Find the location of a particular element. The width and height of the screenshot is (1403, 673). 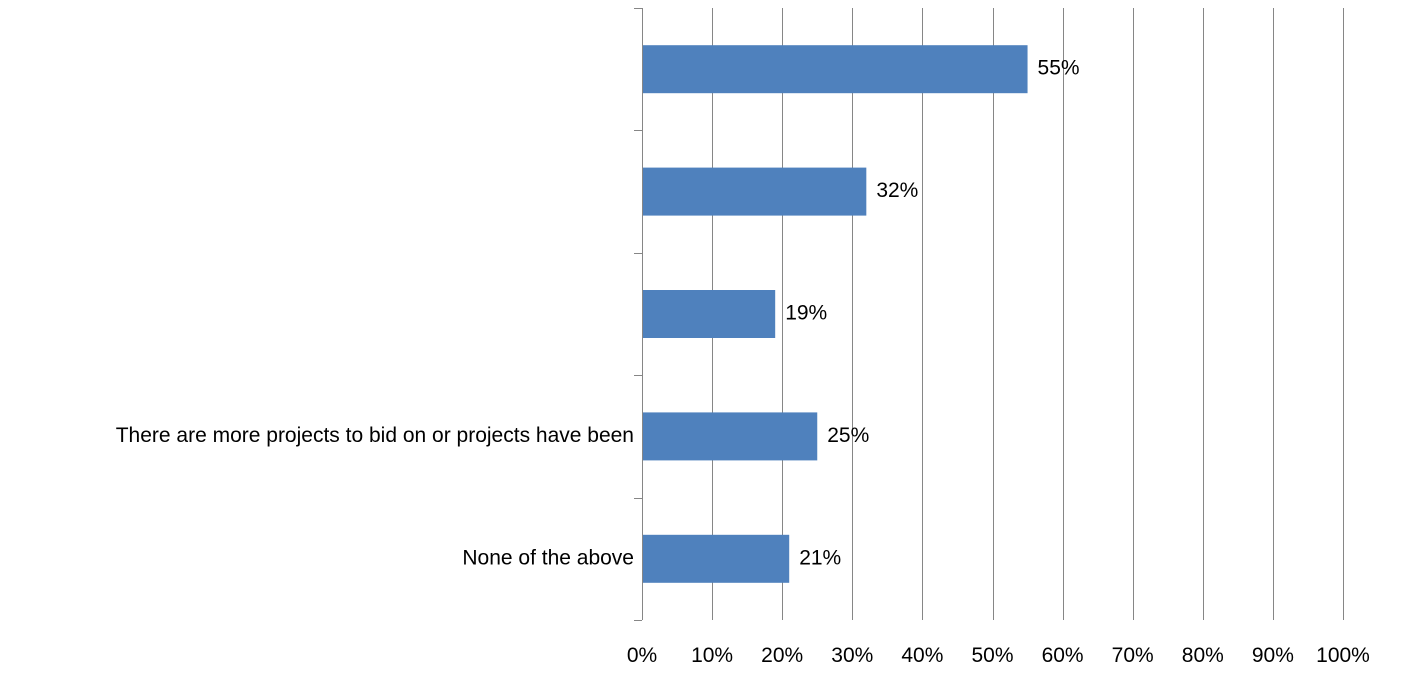

x-tick-label: 70% is located at coordinates (1133, 655).